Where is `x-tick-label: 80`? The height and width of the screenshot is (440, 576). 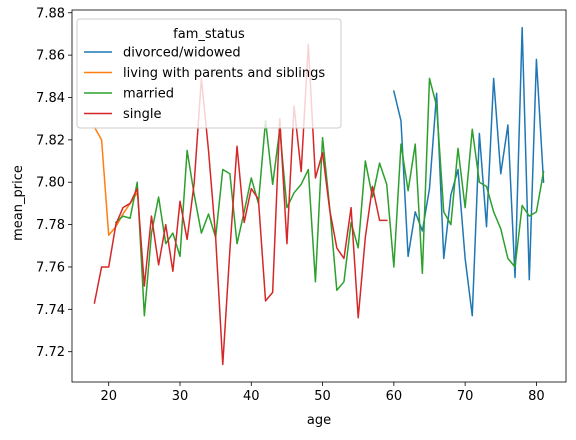
x-tick-label: 80 is located at coordinates (536, 396).